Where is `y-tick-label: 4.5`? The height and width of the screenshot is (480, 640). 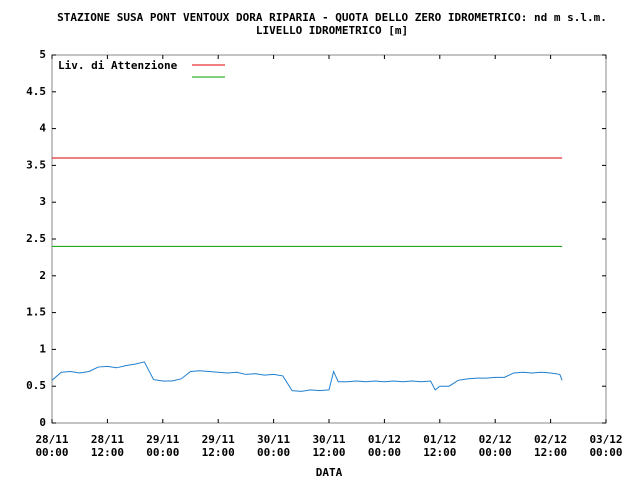 y-tick-label: 4.5 is located at coordinates (36, 91).